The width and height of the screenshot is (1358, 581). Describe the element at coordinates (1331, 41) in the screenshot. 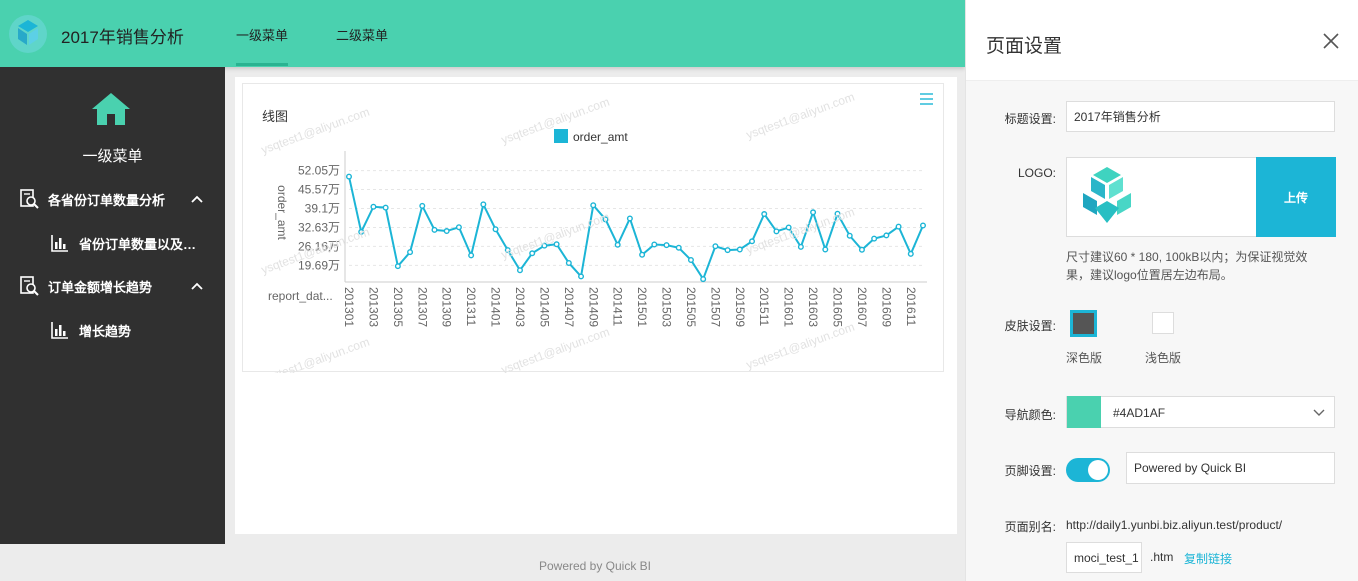

I see `close-icon` at that location.